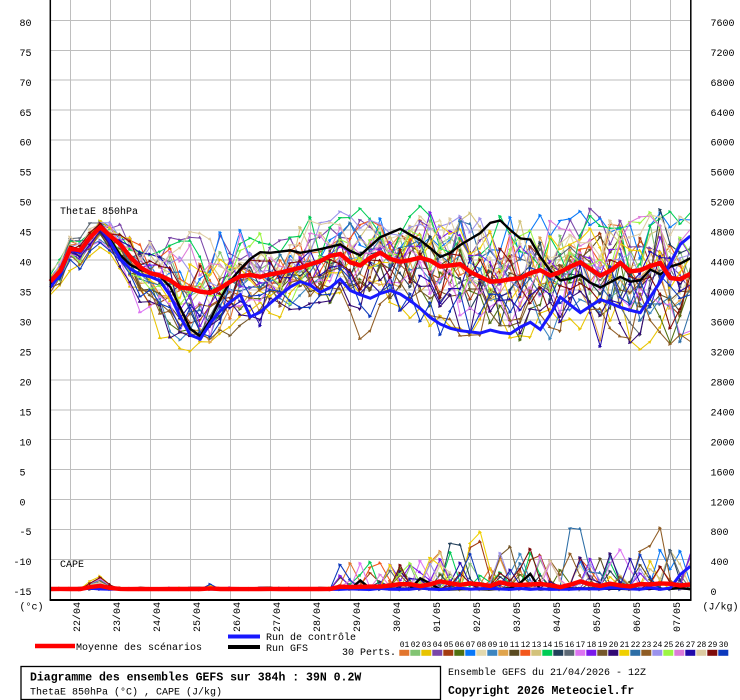 The width and height of the screenshot is (740, 700). I want to click on svg-text: 80, so click(26, 24).